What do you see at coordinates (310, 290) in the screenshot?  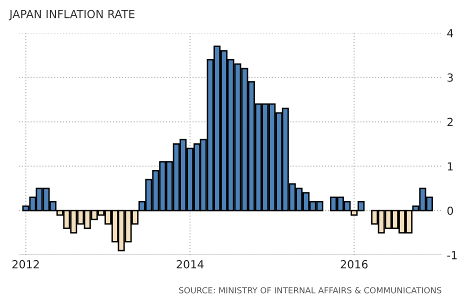 I see `source-note: SOURCE: MINISTRY OF INTERNAL AFFAIRS & COMMUNICATIONS` at bounding box center [310, 290].